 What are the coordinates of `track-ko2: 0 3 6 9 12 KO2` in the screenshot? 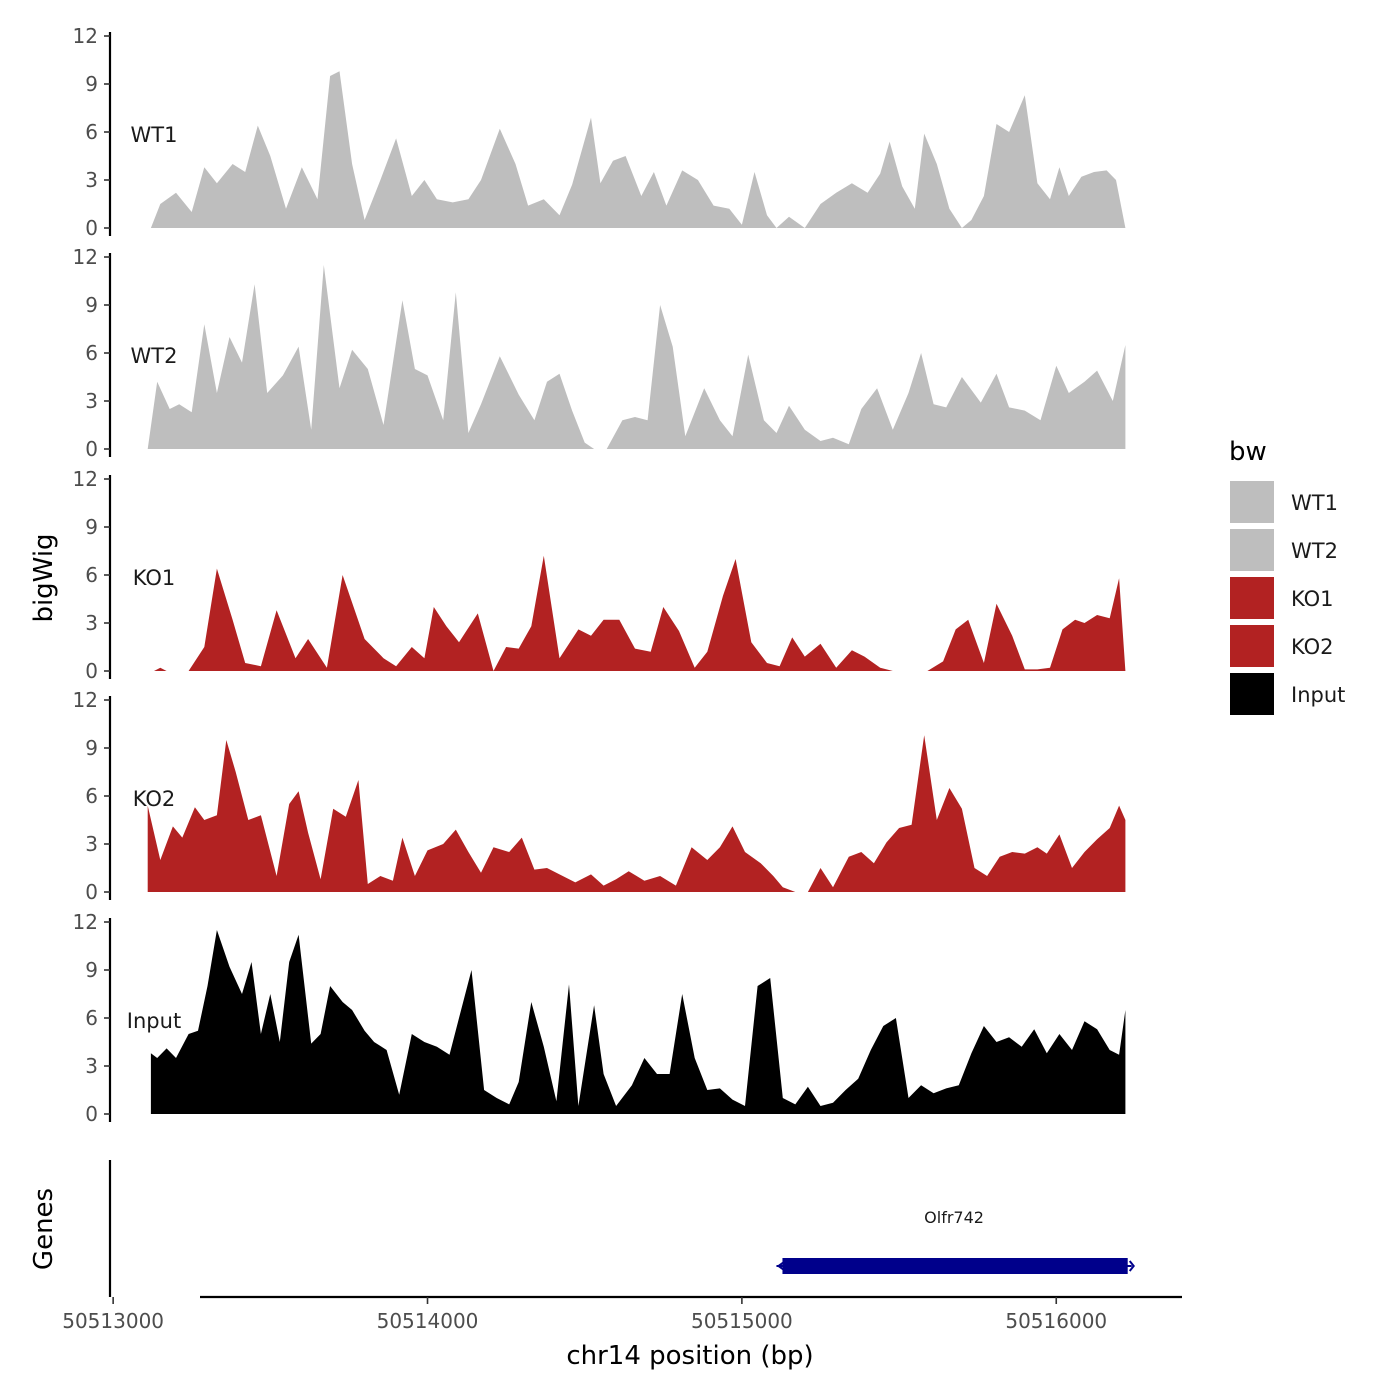 It's located at (599, 796).